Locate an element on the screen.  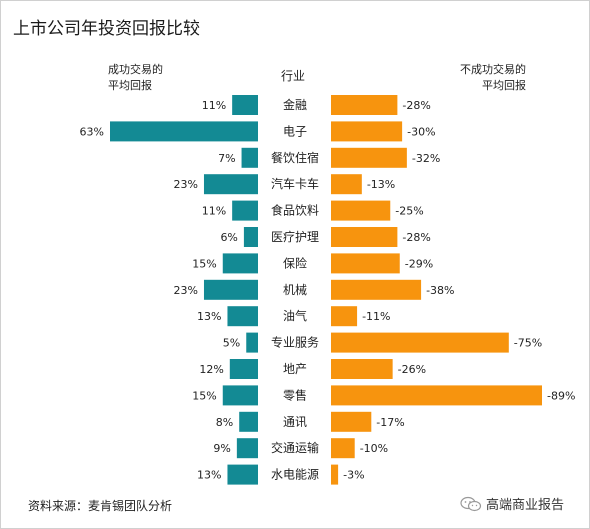
failure-value-label: -11% is located at coordinates (376, 316).